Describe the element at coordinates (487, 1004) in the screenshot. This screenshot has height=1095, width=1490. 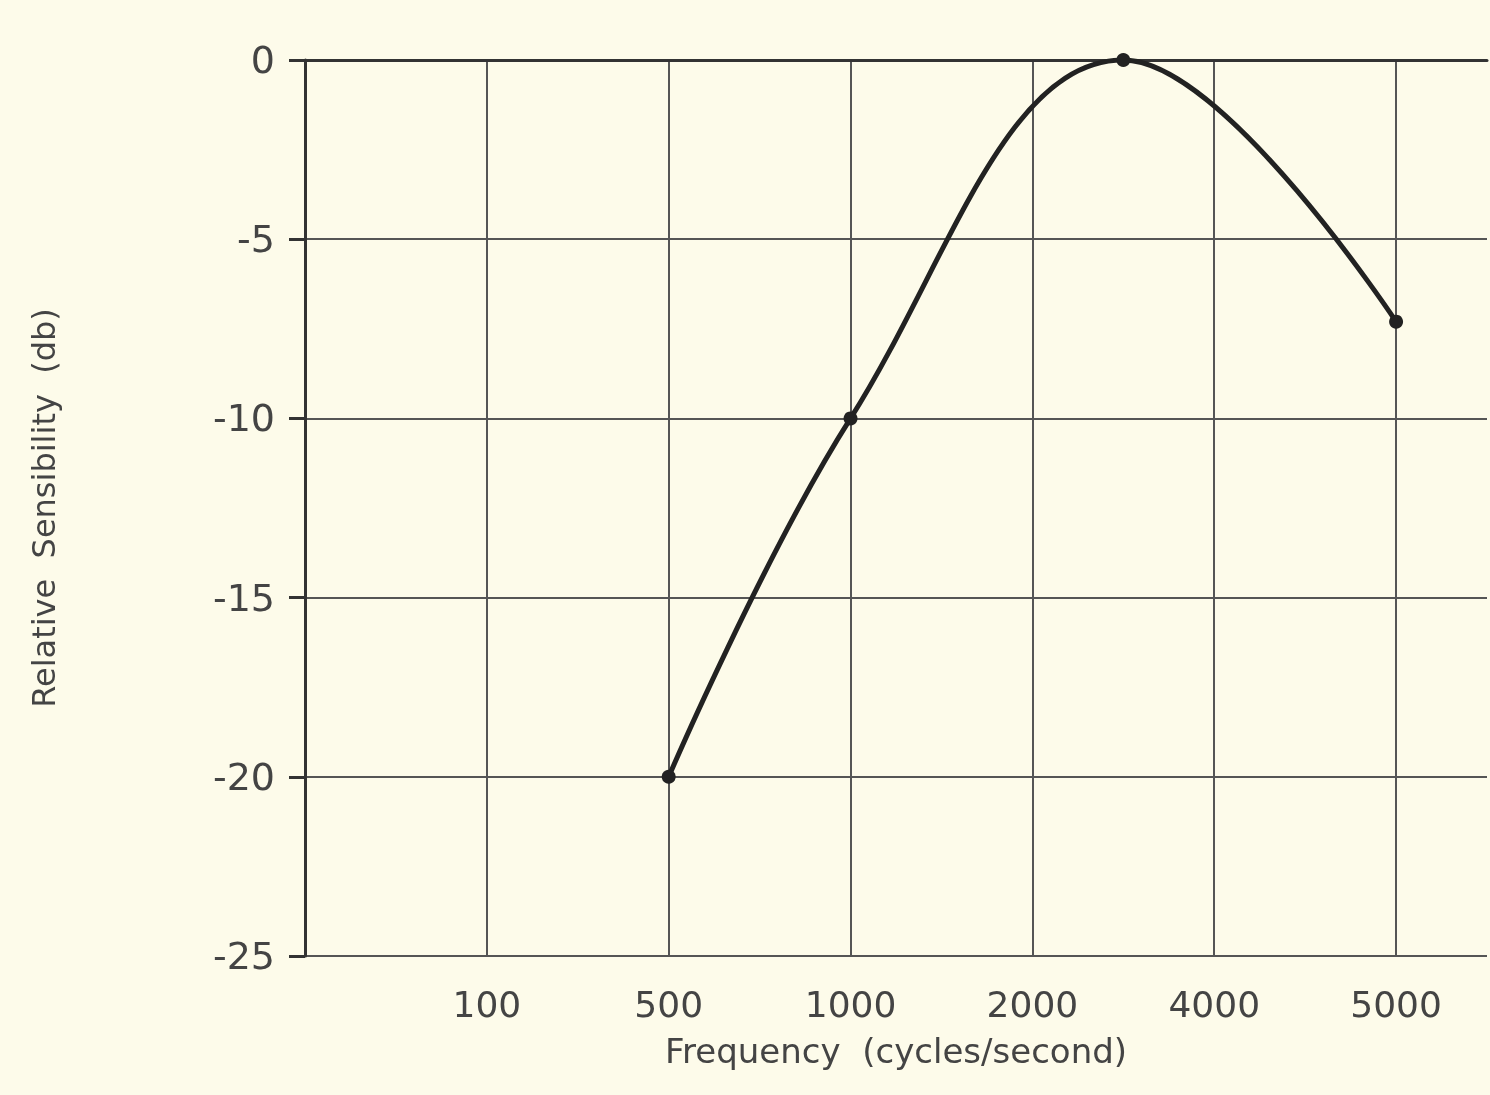
I see `x-tick-label: 100` at that location.